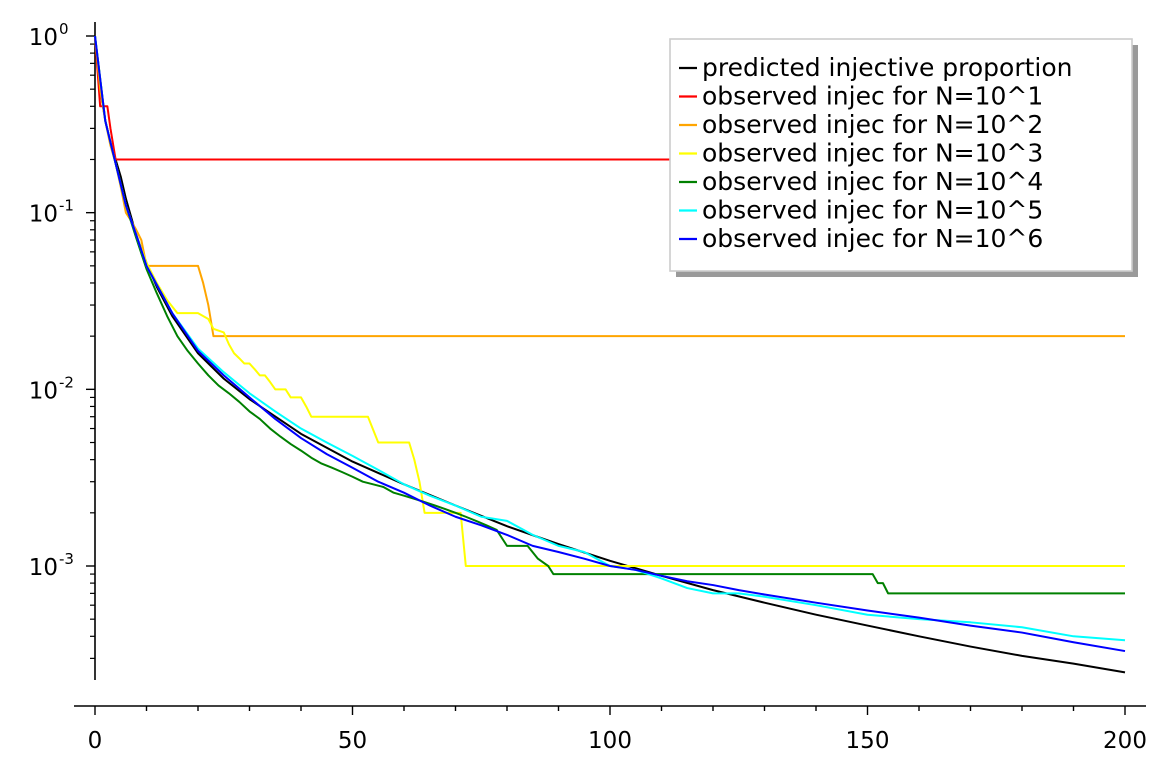  Describe the element at coordinates (872, 238) in the screenshot. I see `legend-label: observed injec for N=10^6` at that location.